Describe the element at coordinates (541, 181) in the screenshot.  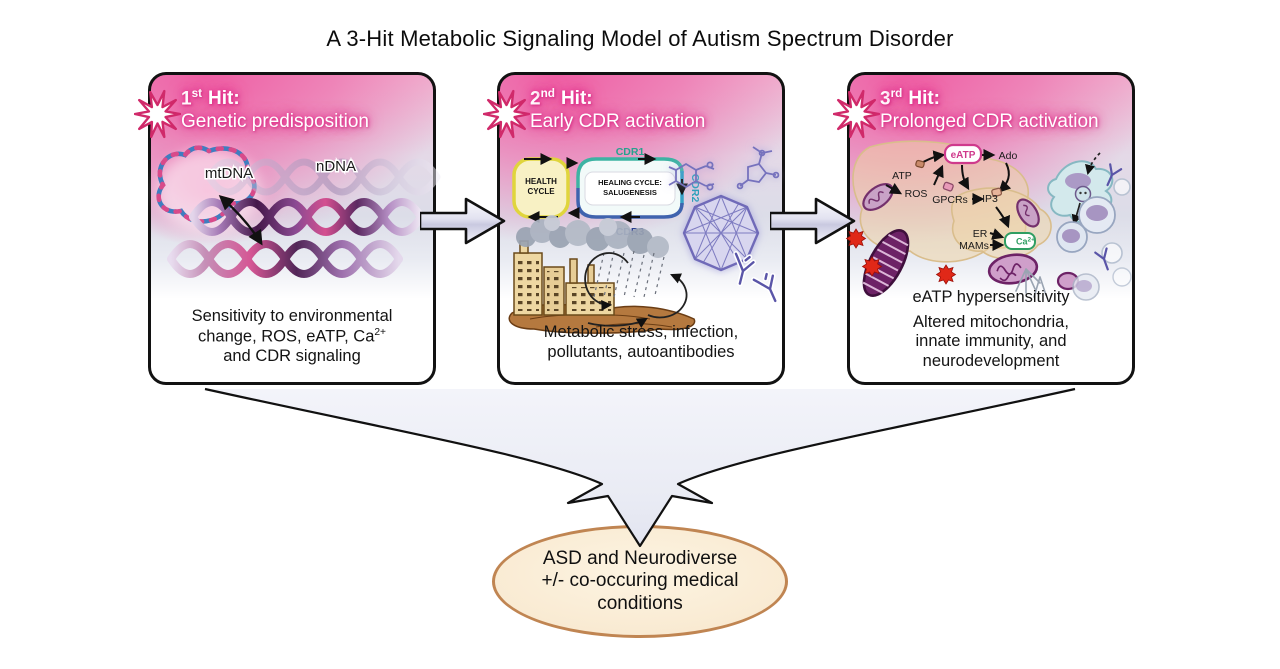
I see `svg-text: HEALTH` at that location.